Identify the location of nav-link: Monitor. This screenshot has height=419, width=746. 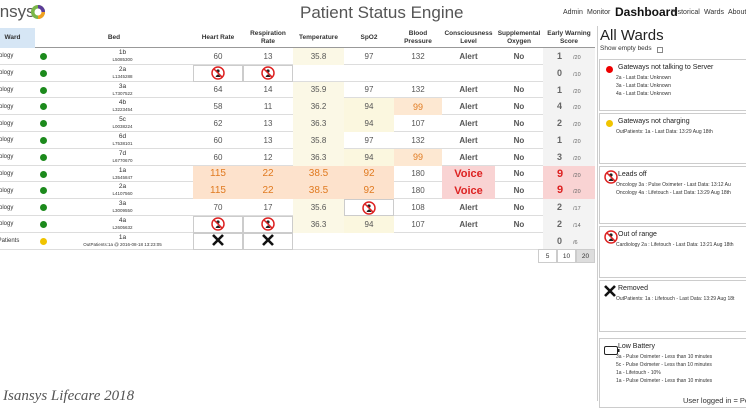
(599, 12).